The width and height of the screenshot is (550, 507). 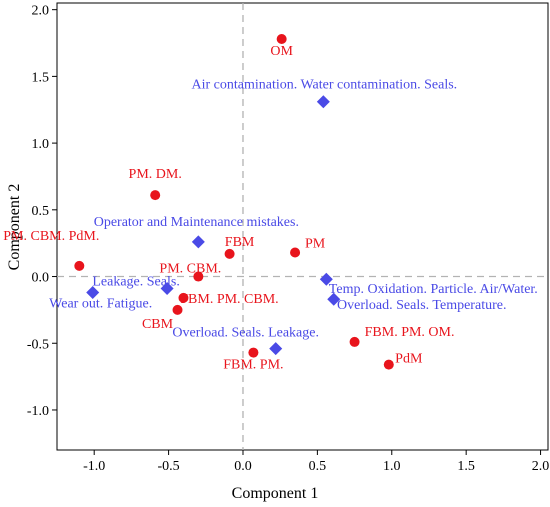 I want to click on point-label: Overload. Seals. Temperature., so click(x=421, y=305).